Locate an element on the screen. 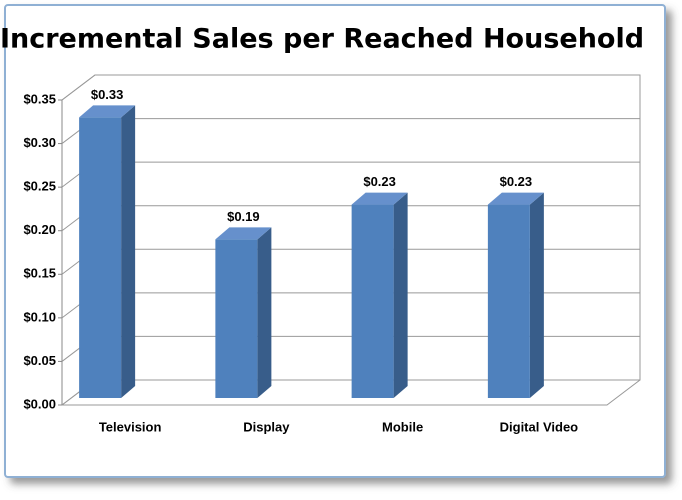  y-tick-label: $0.00 is located at coordinates (39, 403).